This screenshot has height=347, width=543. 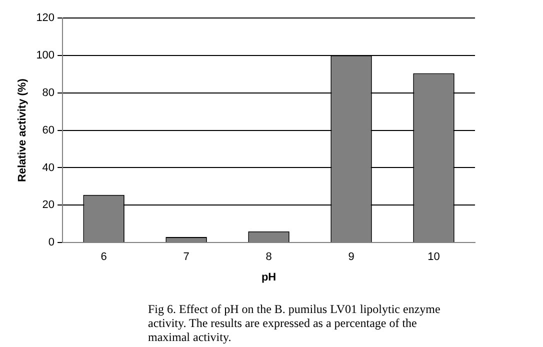 I want to click on y-tick-label: 80, so click(x=48, y=92).